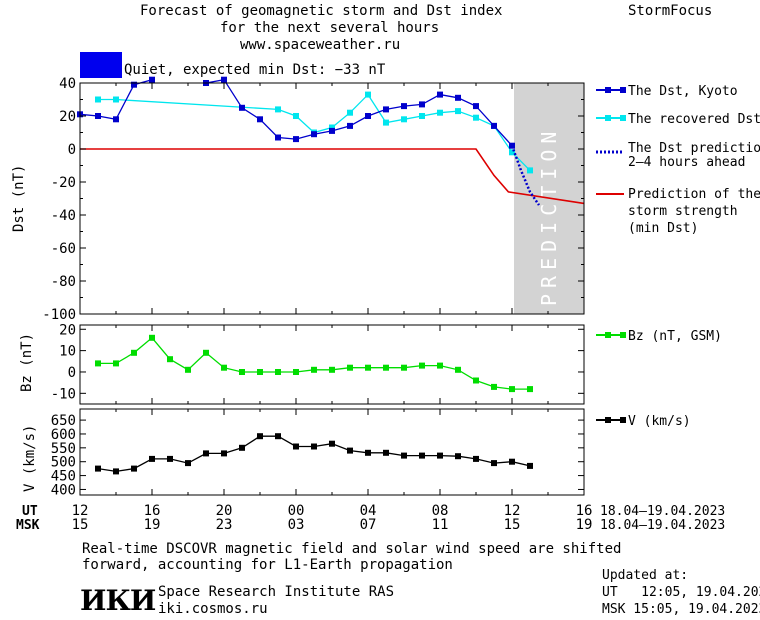  Describe the element at coordinates (27, 362) in the screenshot. I see `bz-axis-title: Bz (nT)` at that location.